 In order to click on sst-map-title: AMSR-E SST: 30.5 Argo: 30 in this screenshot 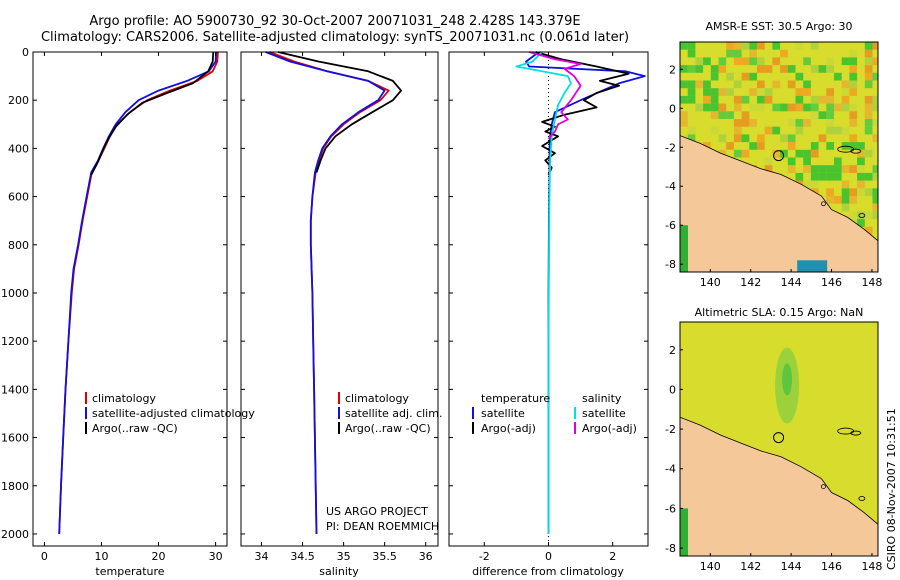, I will do `click(778, 26)`.